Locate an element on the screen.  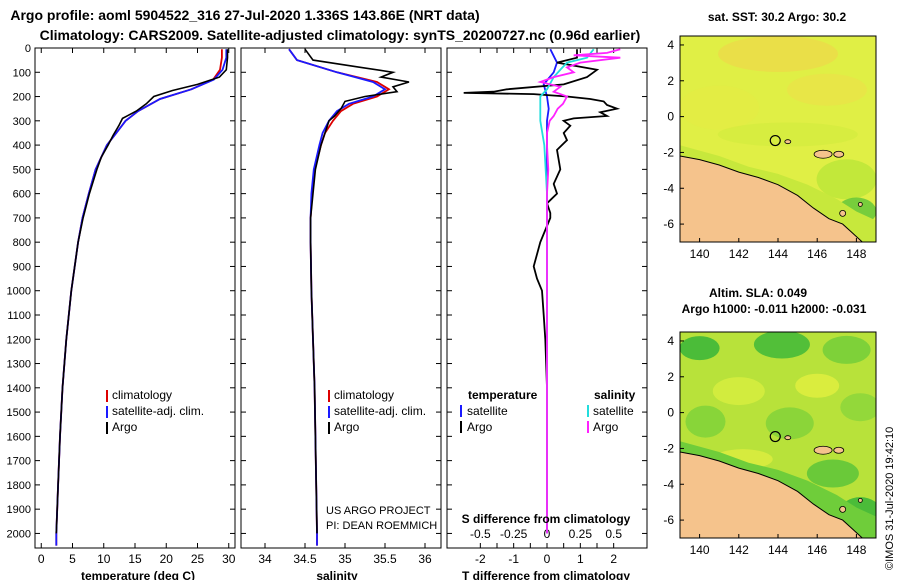
series-line-argo is located at coordinates (357, 291).